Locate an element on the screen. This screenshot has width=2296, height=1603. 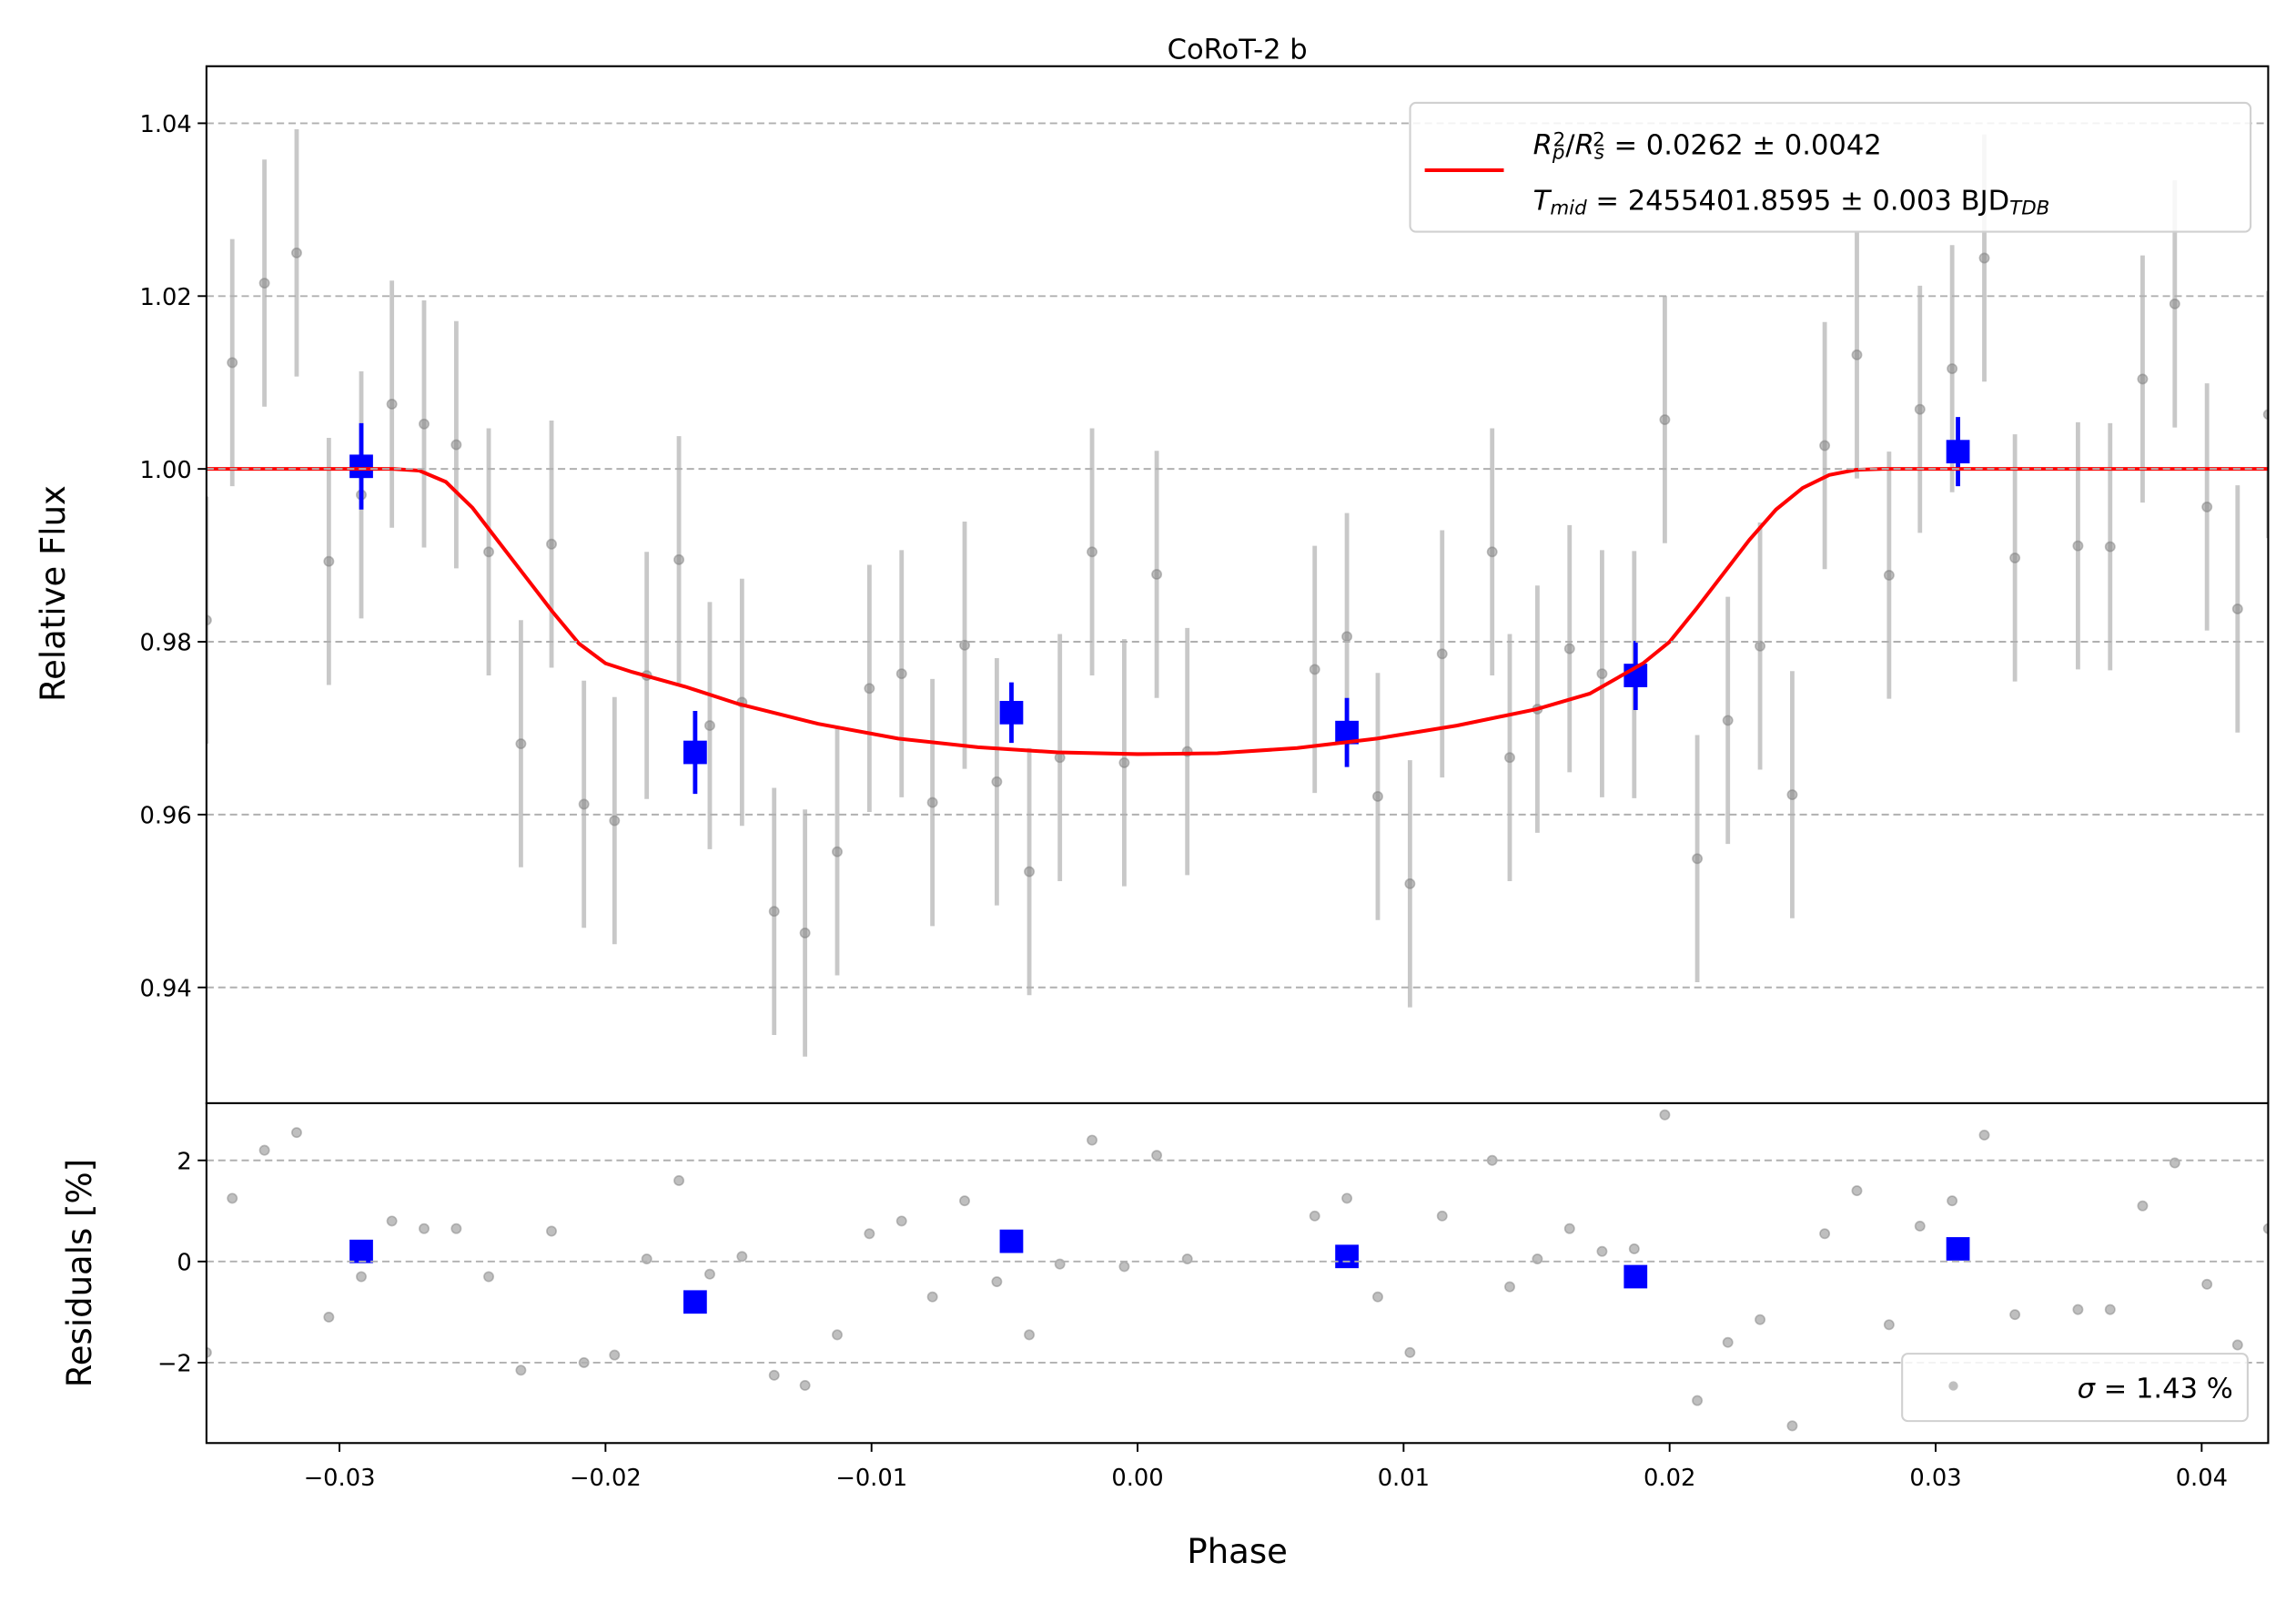
y-tick-label: 2 is located at coordinates (184, 1161).